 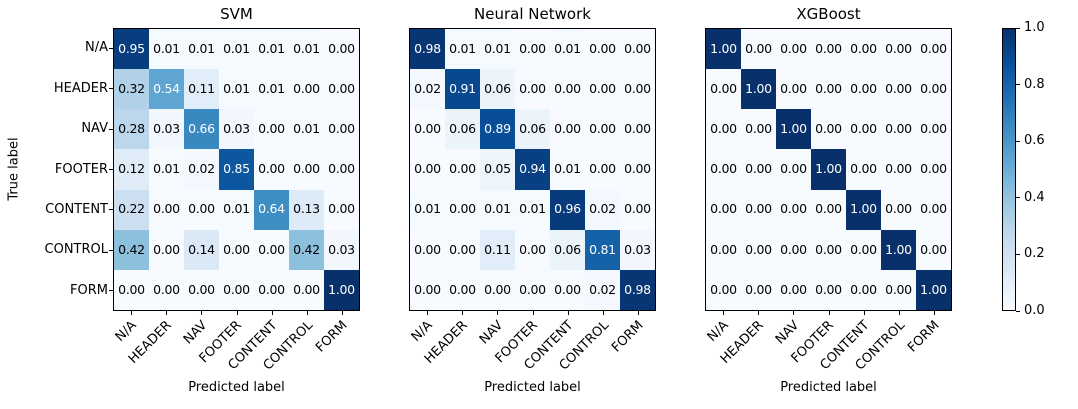 What do you see at coordinates (306, 249) in the screenshot?
I see `heatmap-cell: 0.42` at bounding box center [306, 249].